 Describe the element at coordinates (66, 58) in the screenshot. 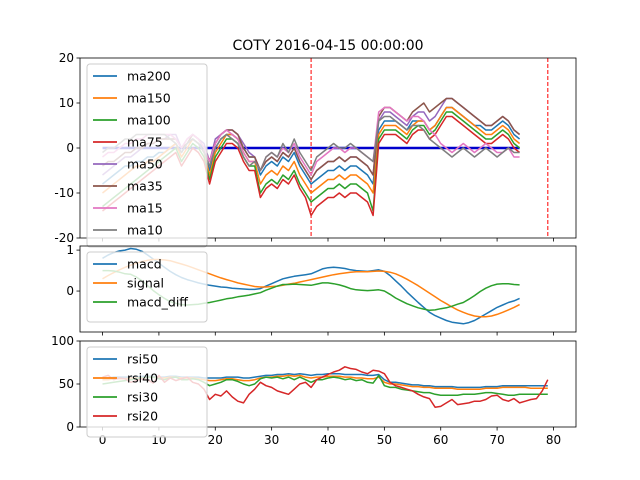

I see `y-tick-label: 20` at that location.